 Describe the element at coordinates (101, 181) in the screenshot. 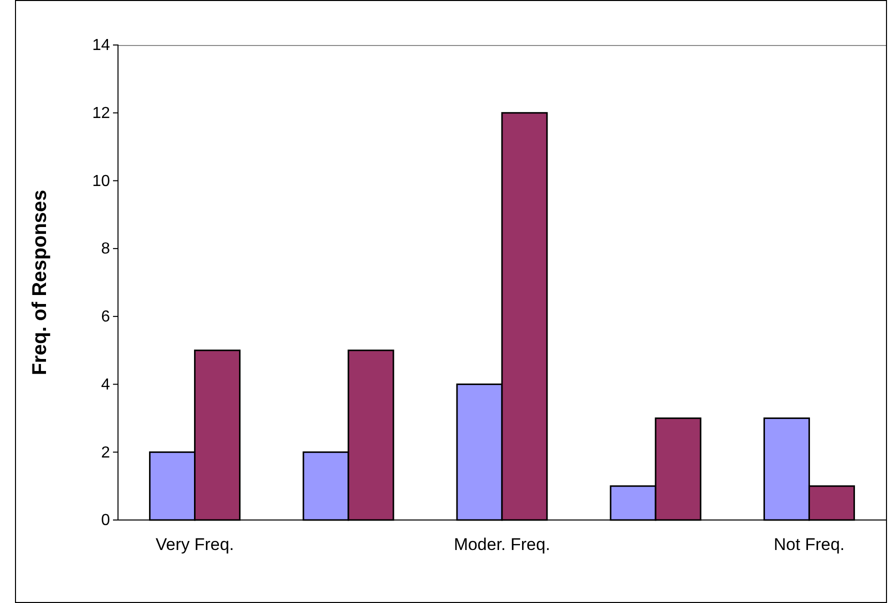

I see `y-tick-label: 10` at that location.